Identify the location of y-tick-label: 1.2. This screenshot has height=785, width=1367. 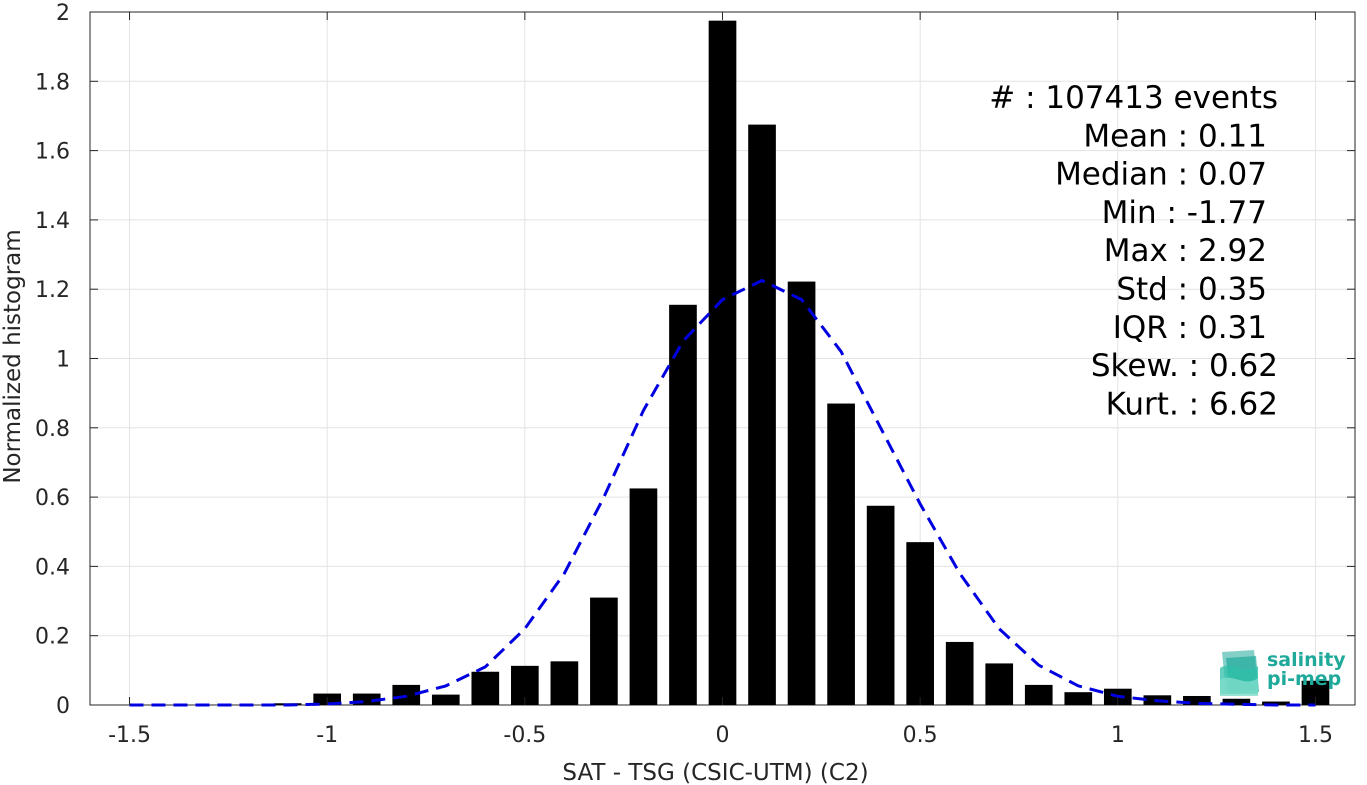
(52, 290).